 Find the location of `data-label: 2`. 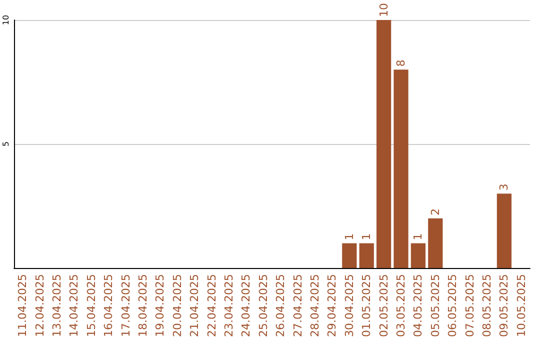

data-label: 2 is located at coordinates (435, 212).